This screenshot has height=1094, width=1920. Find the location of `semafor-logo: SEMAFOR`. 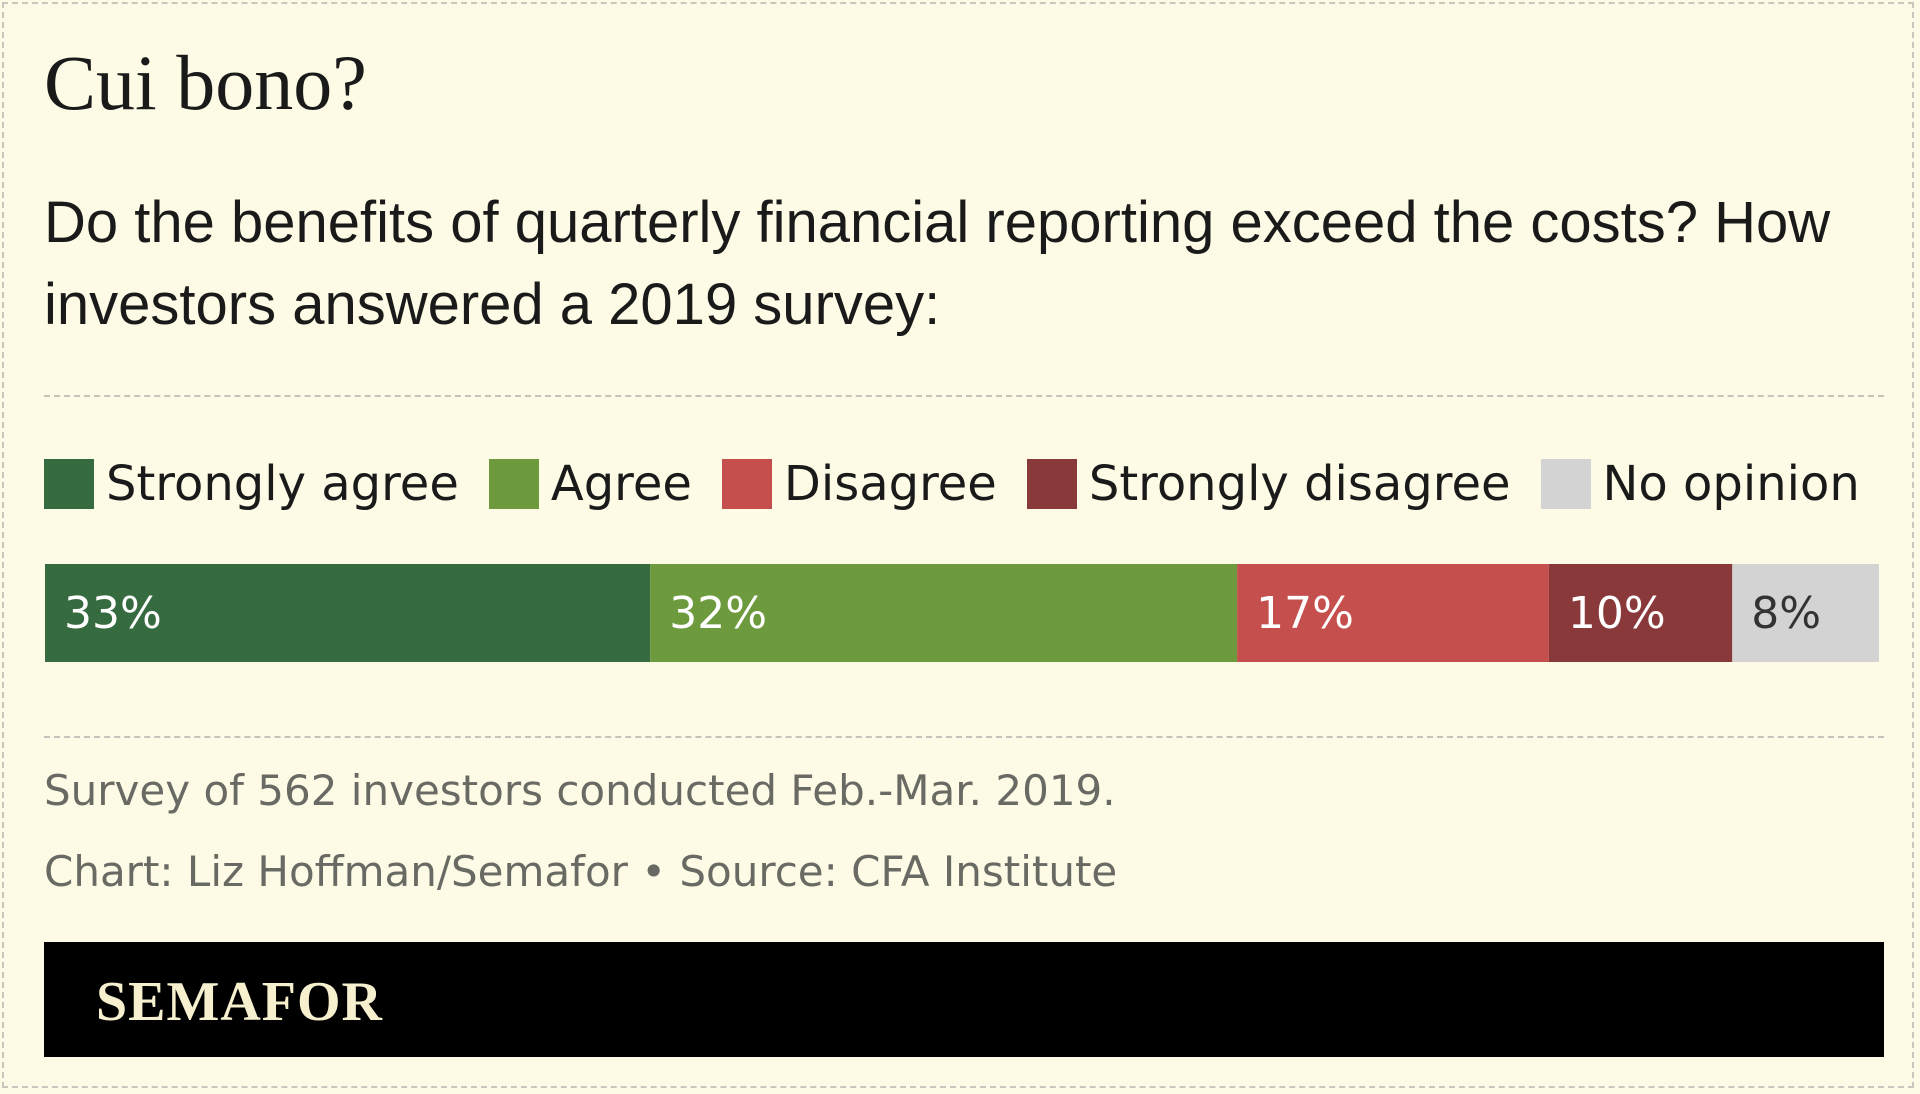

semafor-logo: SEMAFOR is located at coordinates (239, 1002).